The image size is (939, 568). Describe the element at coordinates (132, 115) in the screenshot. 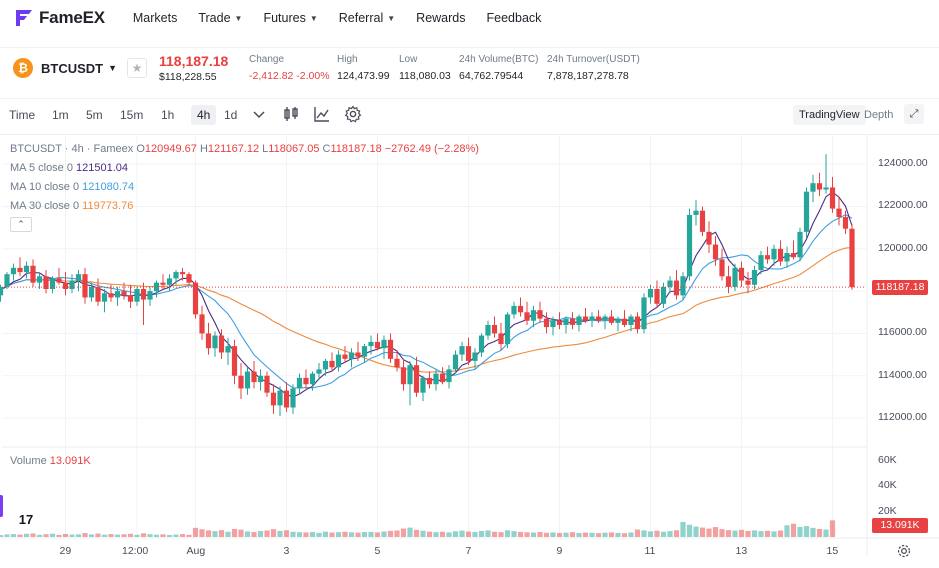

I see `timeframe-15m: 15m` at that location.